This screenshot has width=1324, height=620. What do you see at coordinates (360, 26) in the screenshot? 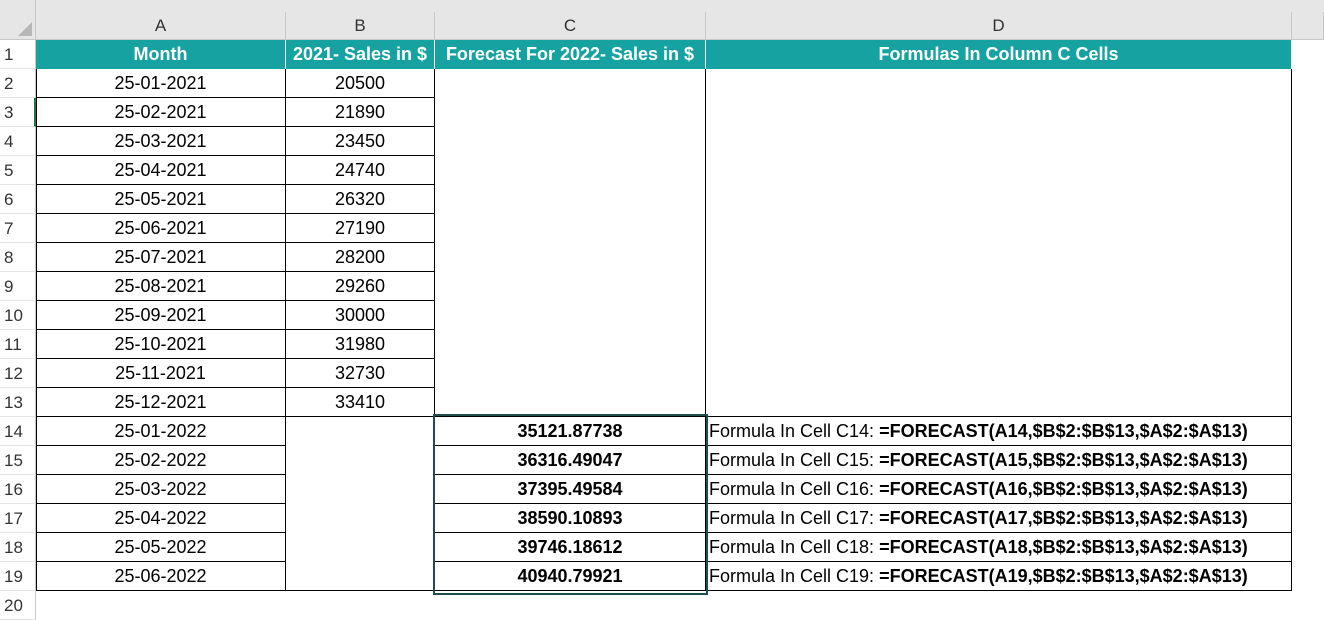
I see `column-header-b: B` at bounding box center [360, 26].